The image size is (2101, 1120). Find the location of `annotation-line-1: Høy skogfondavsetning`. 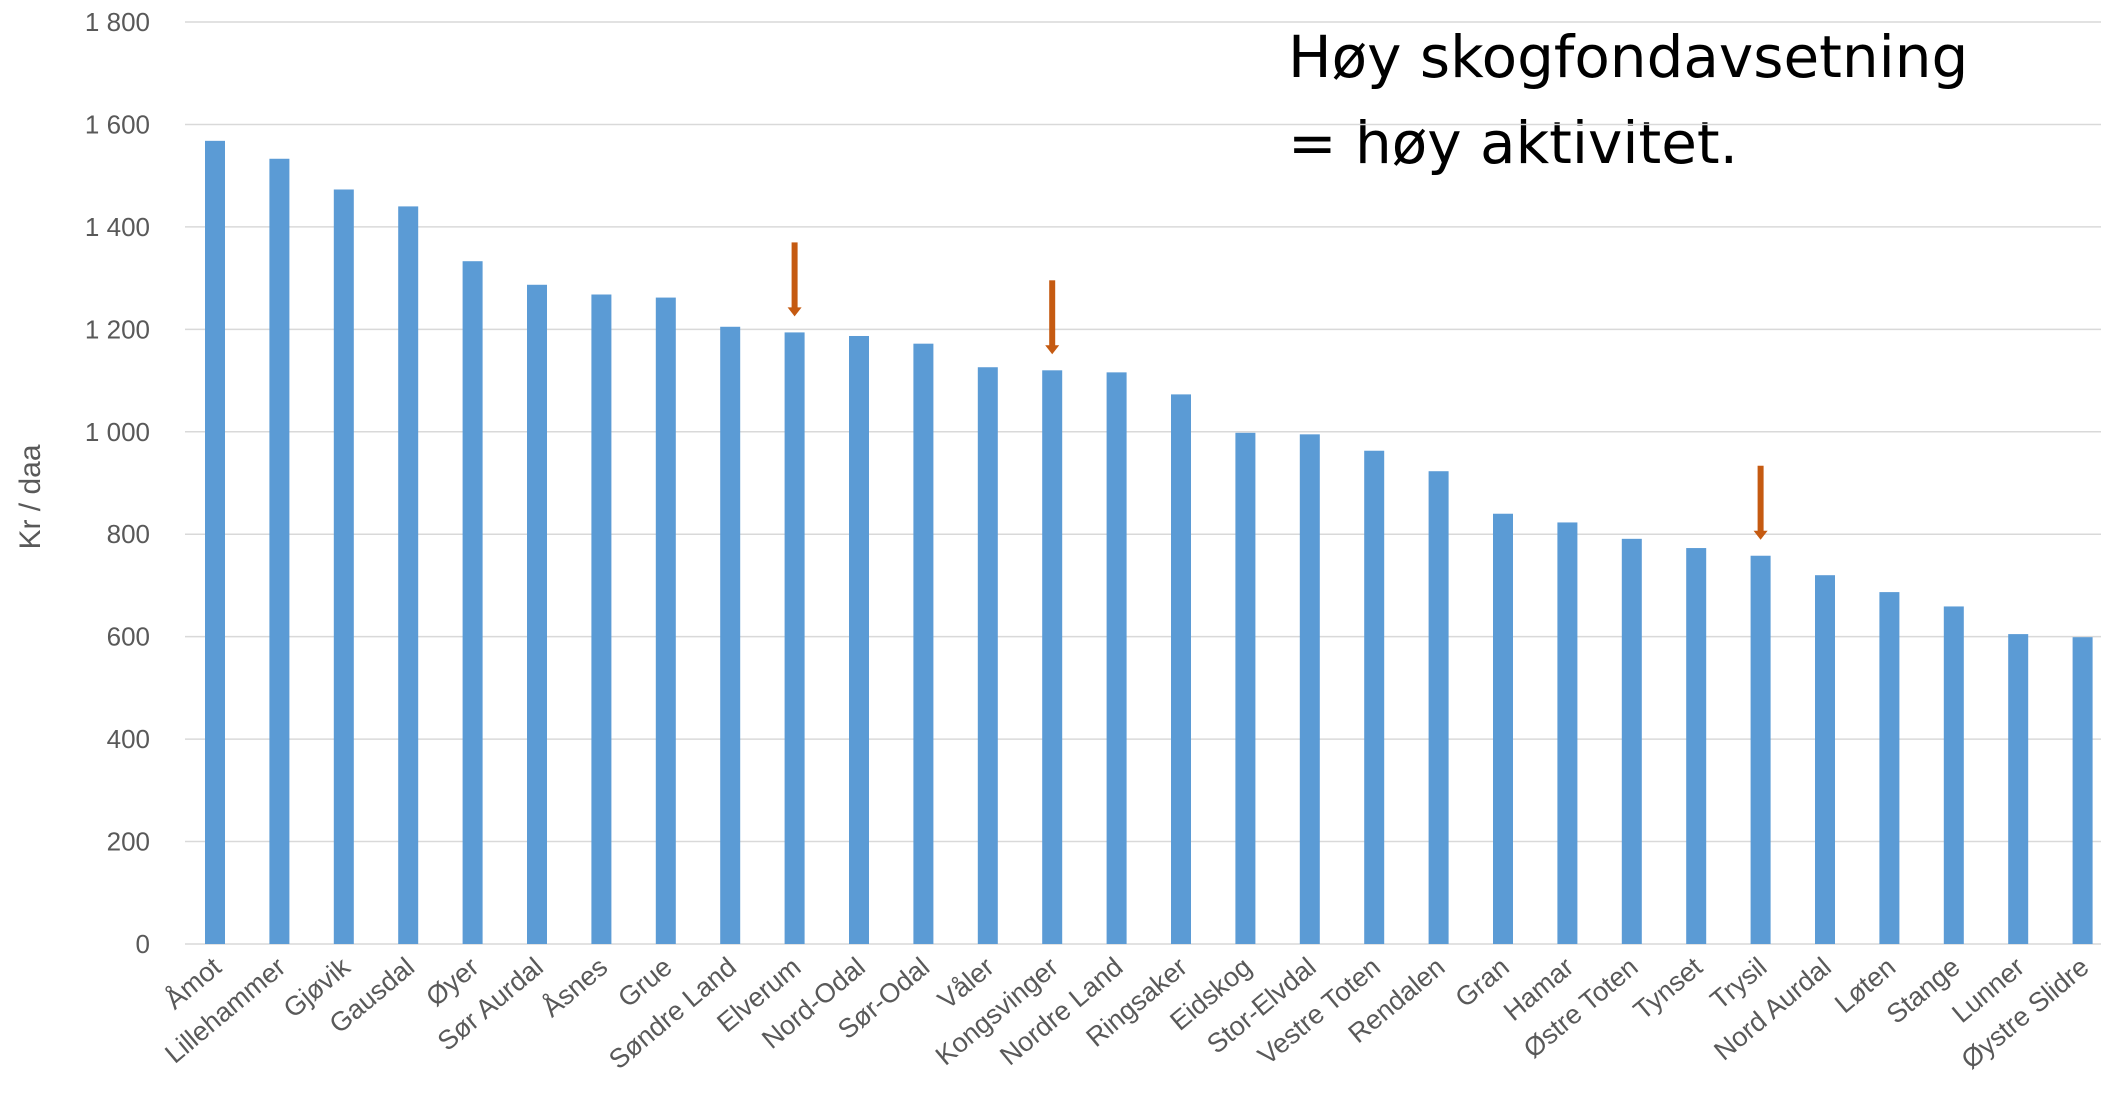

annotation-line-1: Høy skogfondavsetning is located at coordinates (1628, 57).